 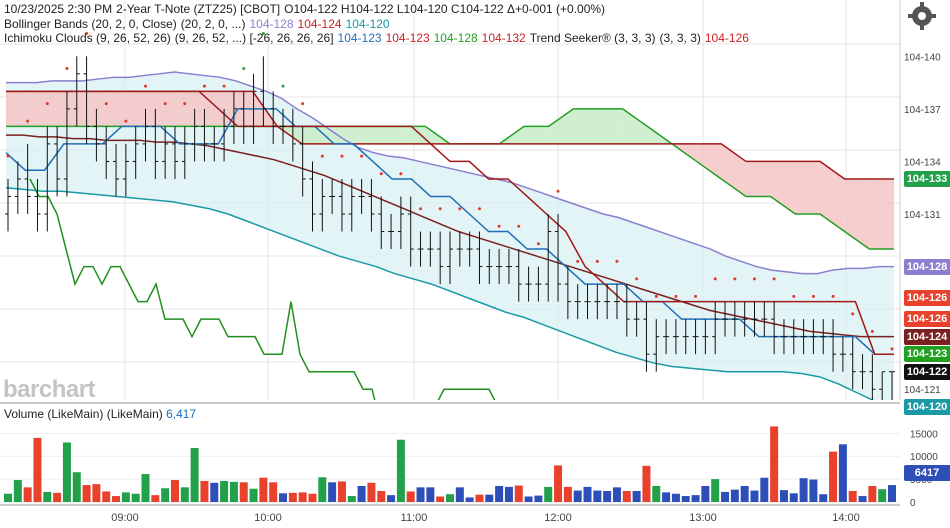 I want to click on volume-value: 6,417, so click(x=181, y=414).